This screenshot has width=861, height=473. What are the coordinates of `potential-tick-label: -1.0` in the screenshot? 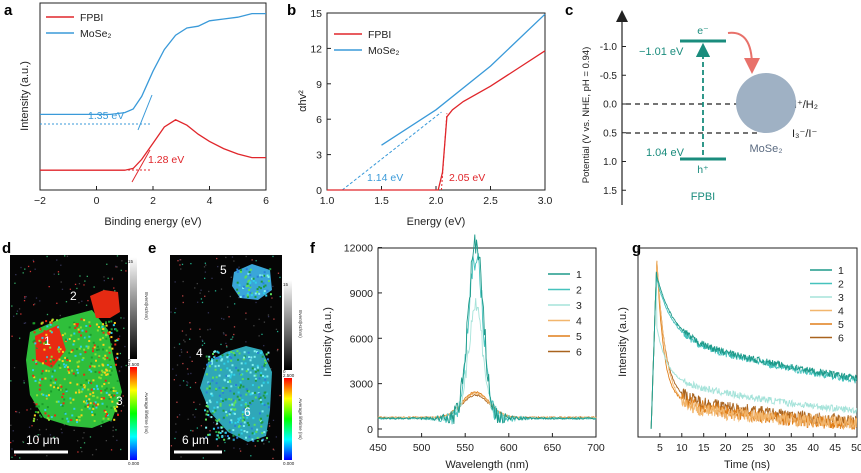 It's located at (609, 47).